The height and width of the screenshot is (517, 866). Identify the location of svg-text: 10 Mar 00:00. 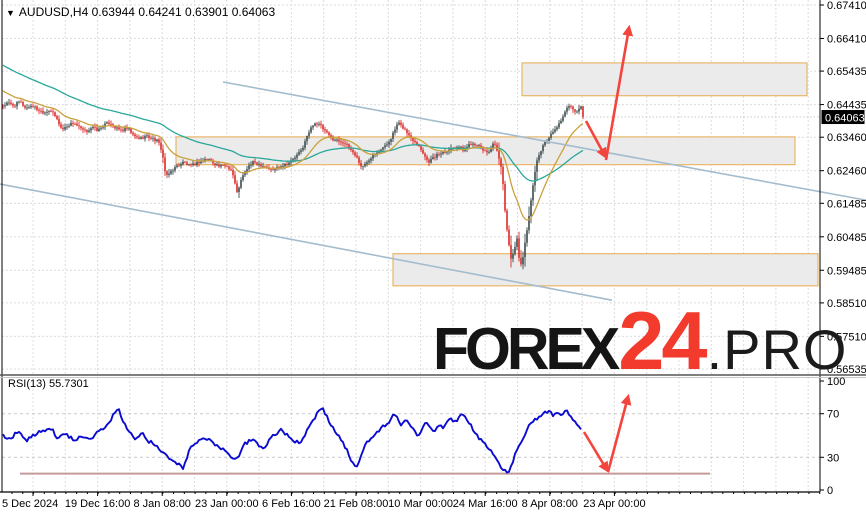
(420, 504).